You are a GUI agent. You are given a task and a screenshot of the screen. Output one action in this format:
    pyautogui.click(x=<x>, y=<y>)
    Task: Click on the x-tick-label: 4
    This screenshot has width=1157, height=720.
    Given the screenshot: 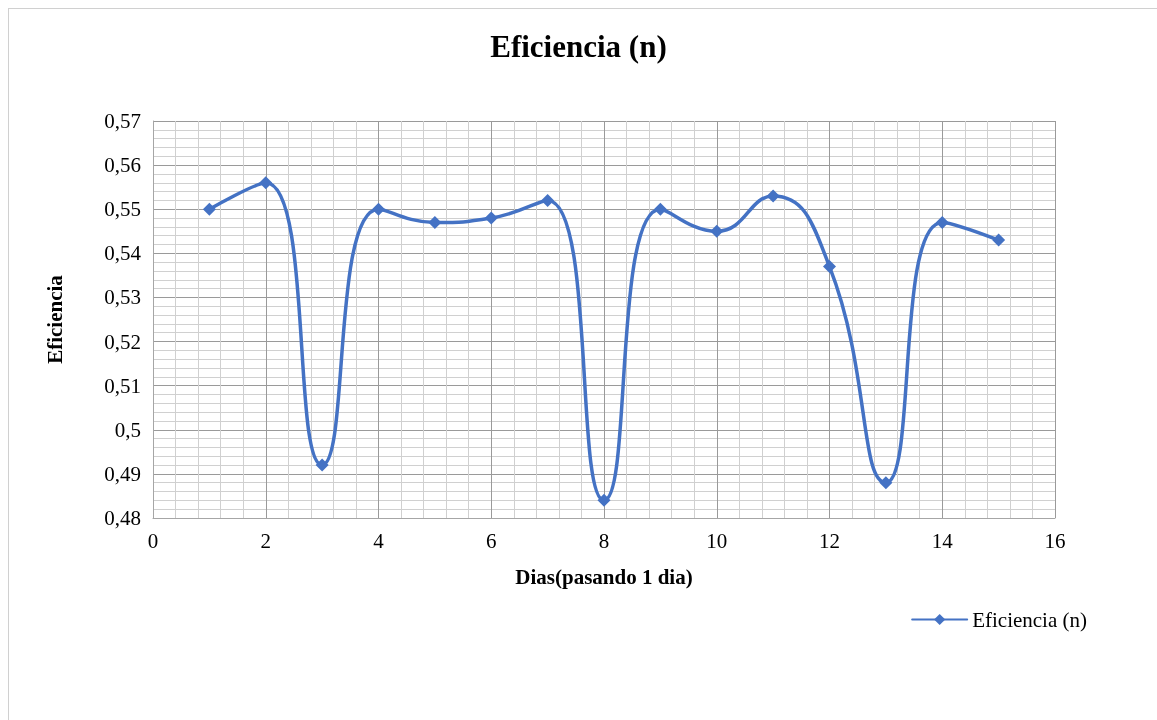 What is the action you would take?
    pyautogui.click(x=379, y=540)
    